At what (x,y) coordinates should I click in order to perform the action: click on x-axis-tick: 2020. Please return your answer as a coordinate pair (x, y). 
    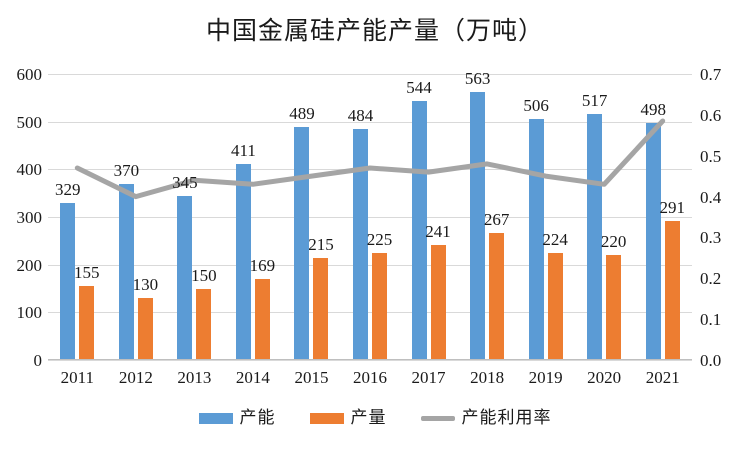
    Looking at the image, I should click on (604, 377).